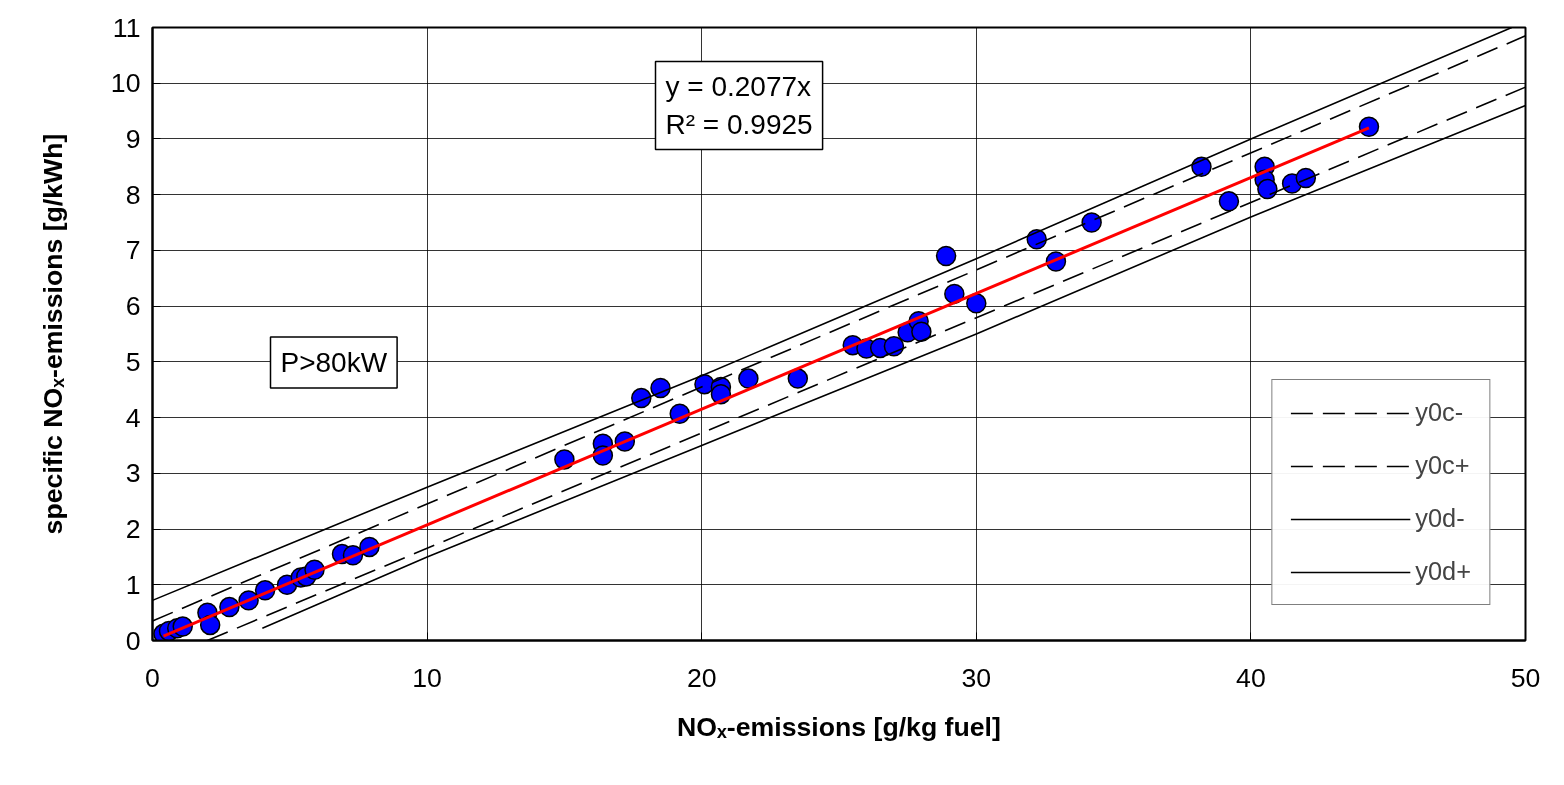 Image resolution: width=1564 pixels, height=785 pixels. What do you see at coordinates (839, 726) in the screenshot?
I see `x-axis-title: NOₓ-emissions [g/kg fuel]` at bounding box center [839, 726].